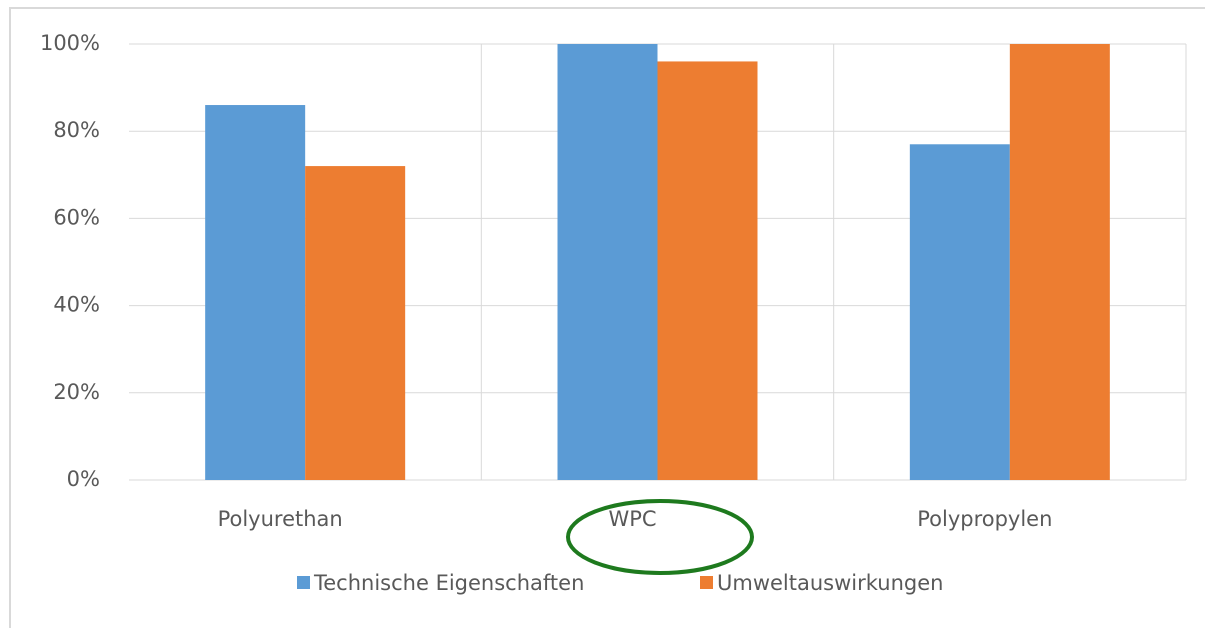  What do you see at coordinates (83, 479) in the screenshot?
I see `y-tick-label: 0%` at bounding box center [83, 479].